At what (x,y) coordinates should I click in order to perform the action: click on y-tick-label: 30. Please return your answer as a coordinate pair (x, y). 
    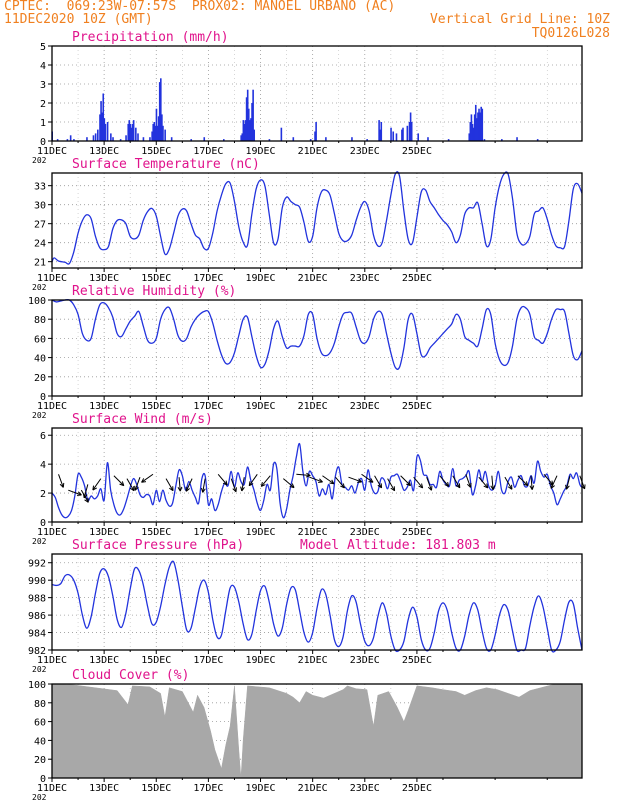
    Looking at the image, I should click on (40, 206).